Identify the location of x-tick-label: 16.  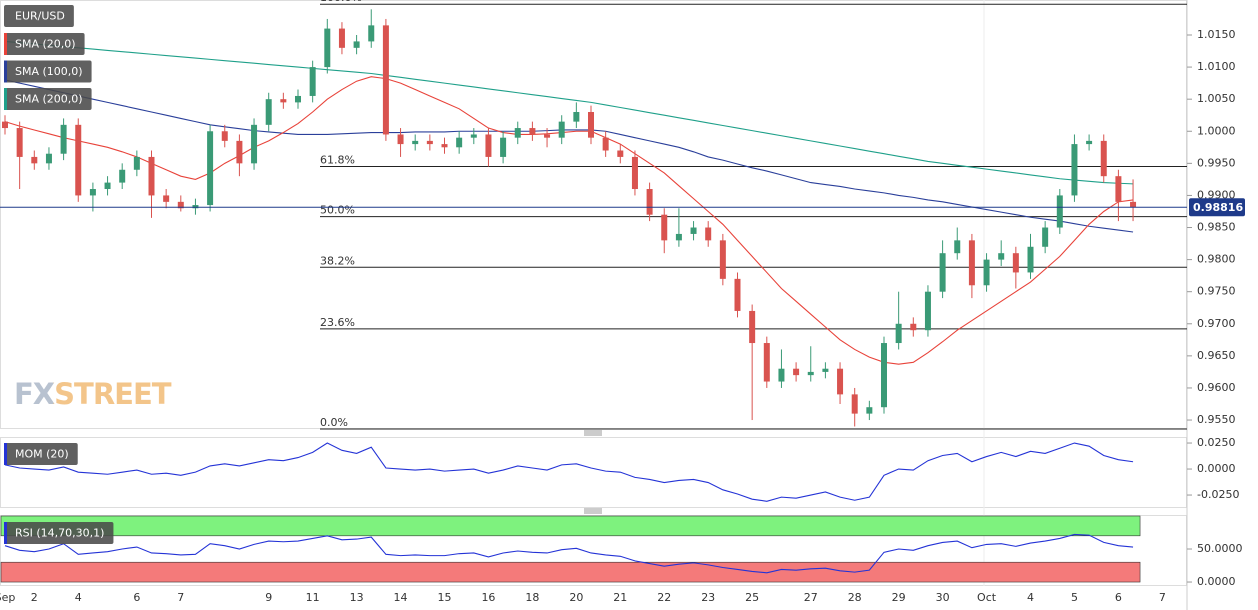
(488, 597).